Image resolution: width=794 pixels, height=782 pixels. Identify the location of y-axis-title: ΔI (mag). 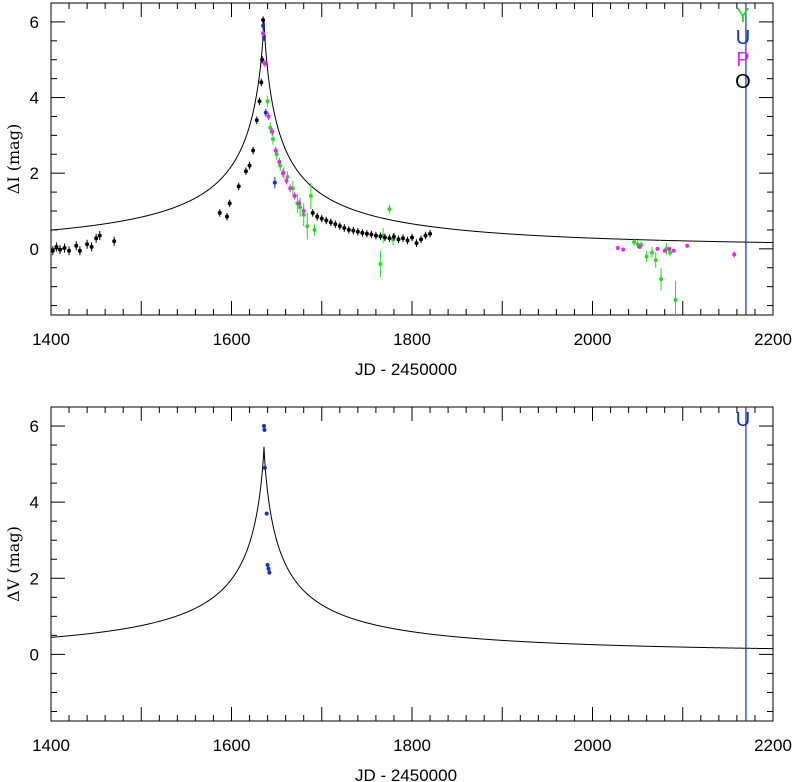
(13, 159).